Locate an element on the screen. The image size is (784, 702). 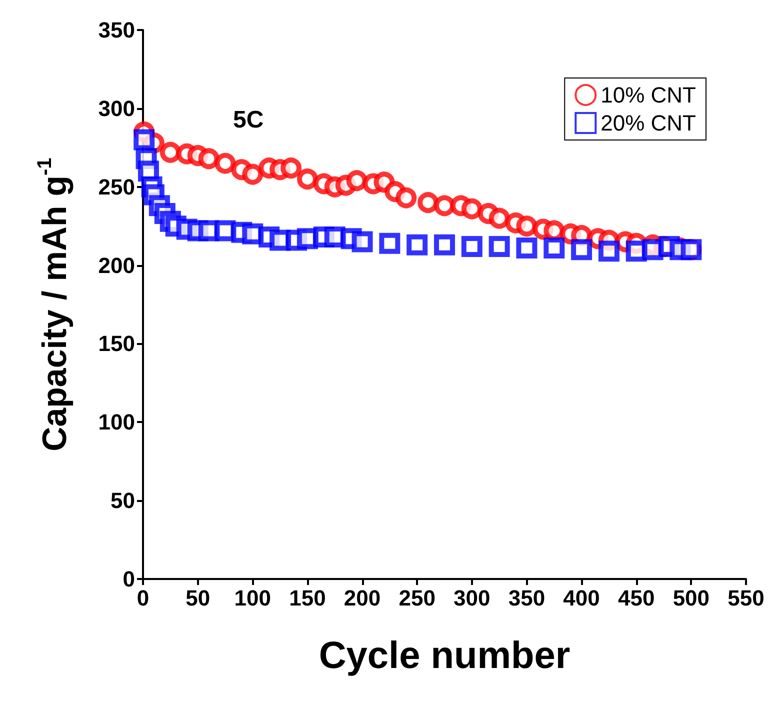
x-tick-label: 100 is located at coordinates (252, 598).